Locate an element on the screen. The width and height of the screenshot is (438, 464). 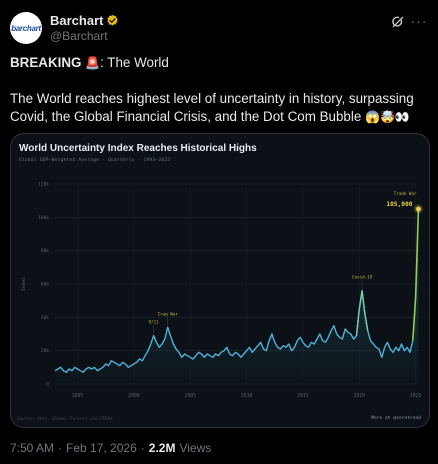
author-display-name: Barchart is located at coordinates (77, 20).